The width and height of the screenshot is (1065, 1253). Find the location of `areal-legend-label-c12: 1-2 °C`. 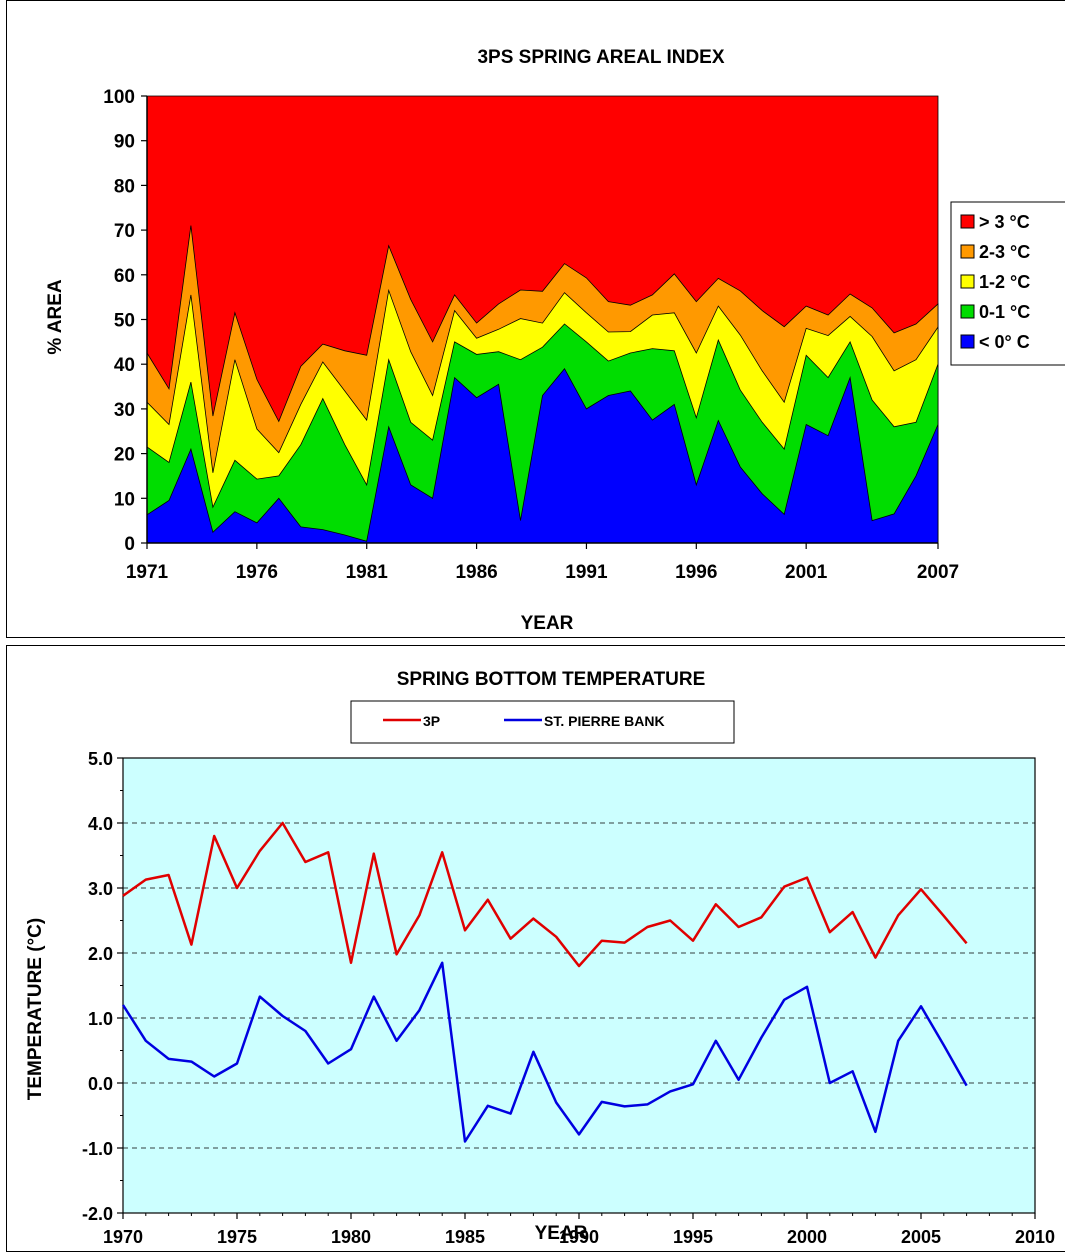

areal-legend-label-c12: 1-2 °C is located at coordinates (1004, 282).